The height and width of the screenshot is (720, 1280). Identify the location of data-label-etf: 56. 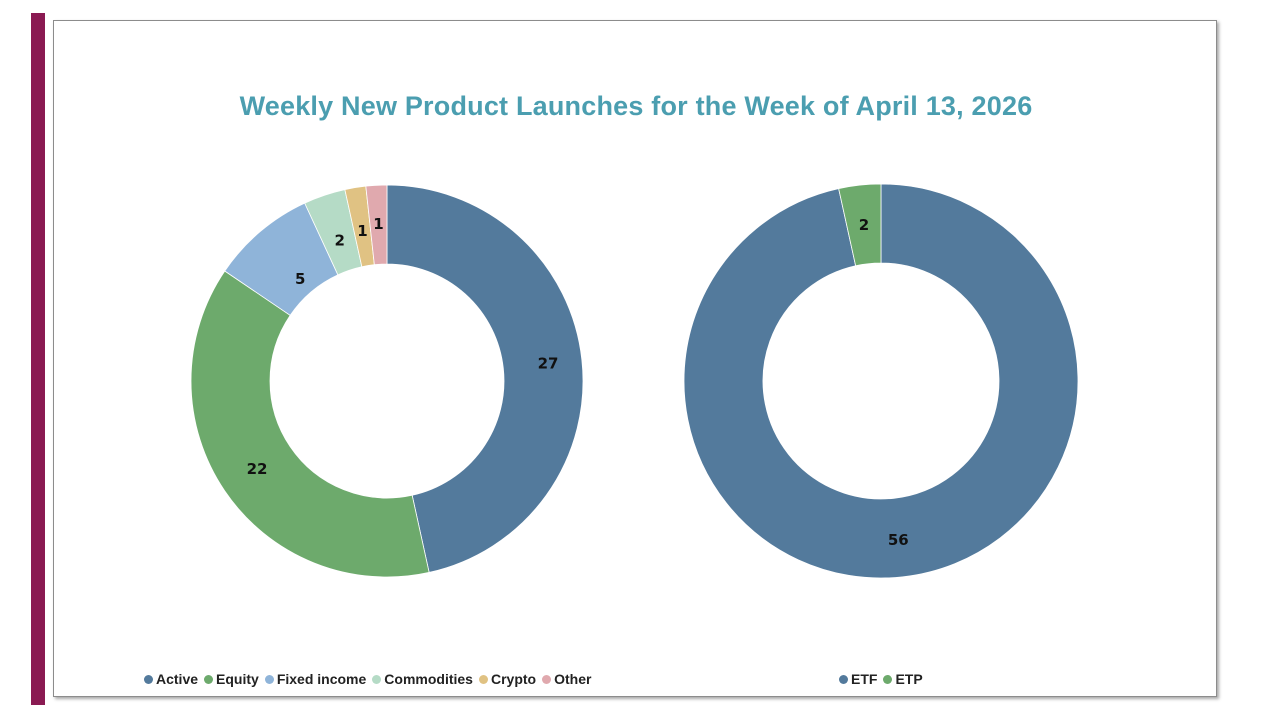
(898, 540).